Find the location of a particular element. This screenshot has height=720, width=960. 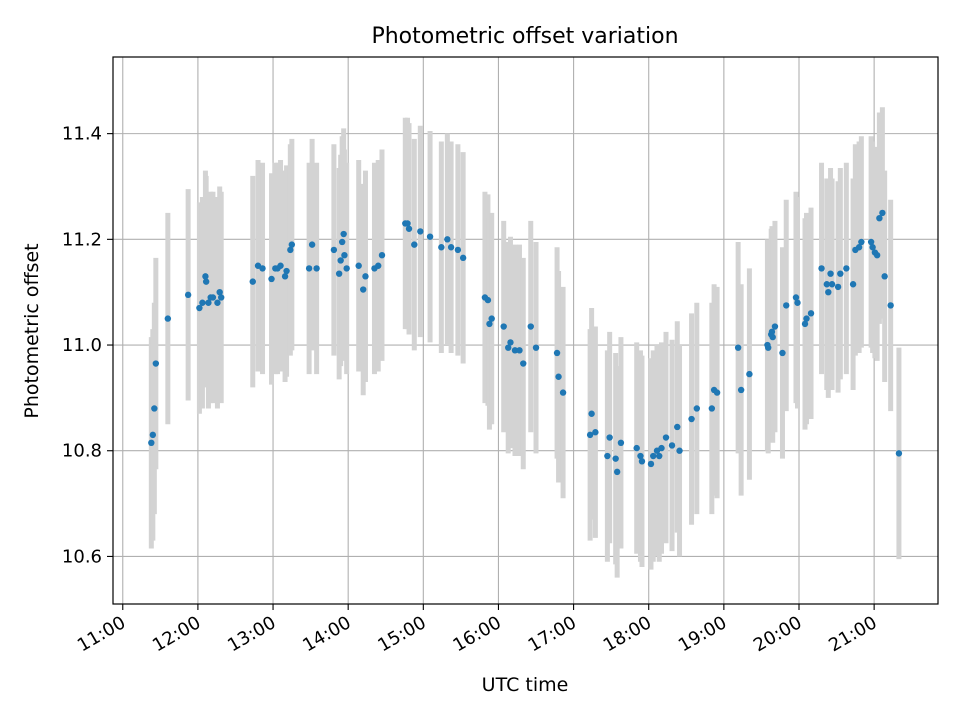

x-axis-label: UTC time is located at coordinates (525, 685).